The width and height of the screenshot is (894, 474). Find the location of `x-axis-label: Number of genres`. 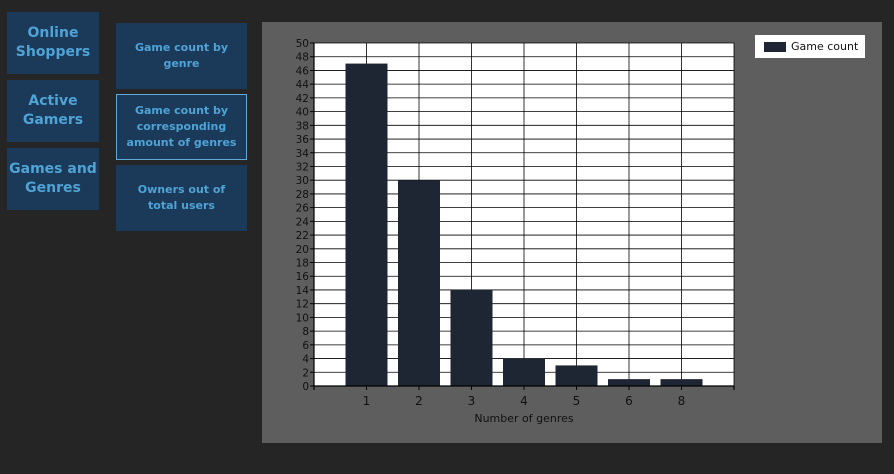

x-axis-label: Number of genres is located at coordinates (524, 418).